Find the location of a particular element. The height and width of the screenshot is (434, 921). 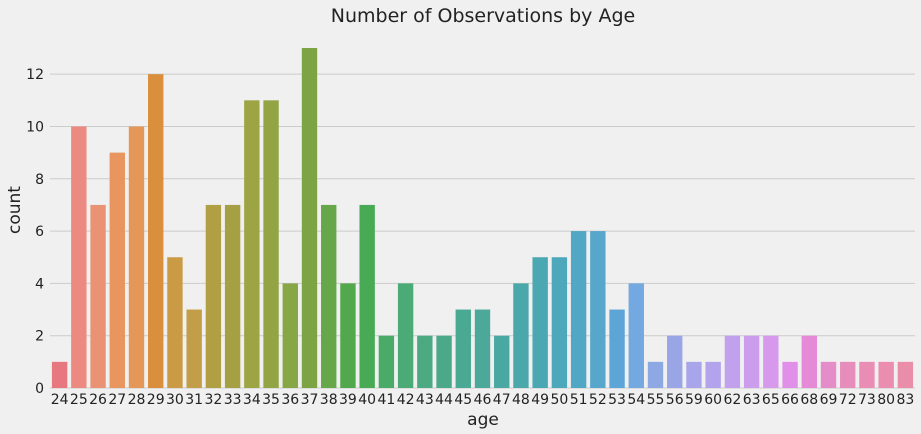

x-tick-label: 36 is located at coordinates (290, 400).